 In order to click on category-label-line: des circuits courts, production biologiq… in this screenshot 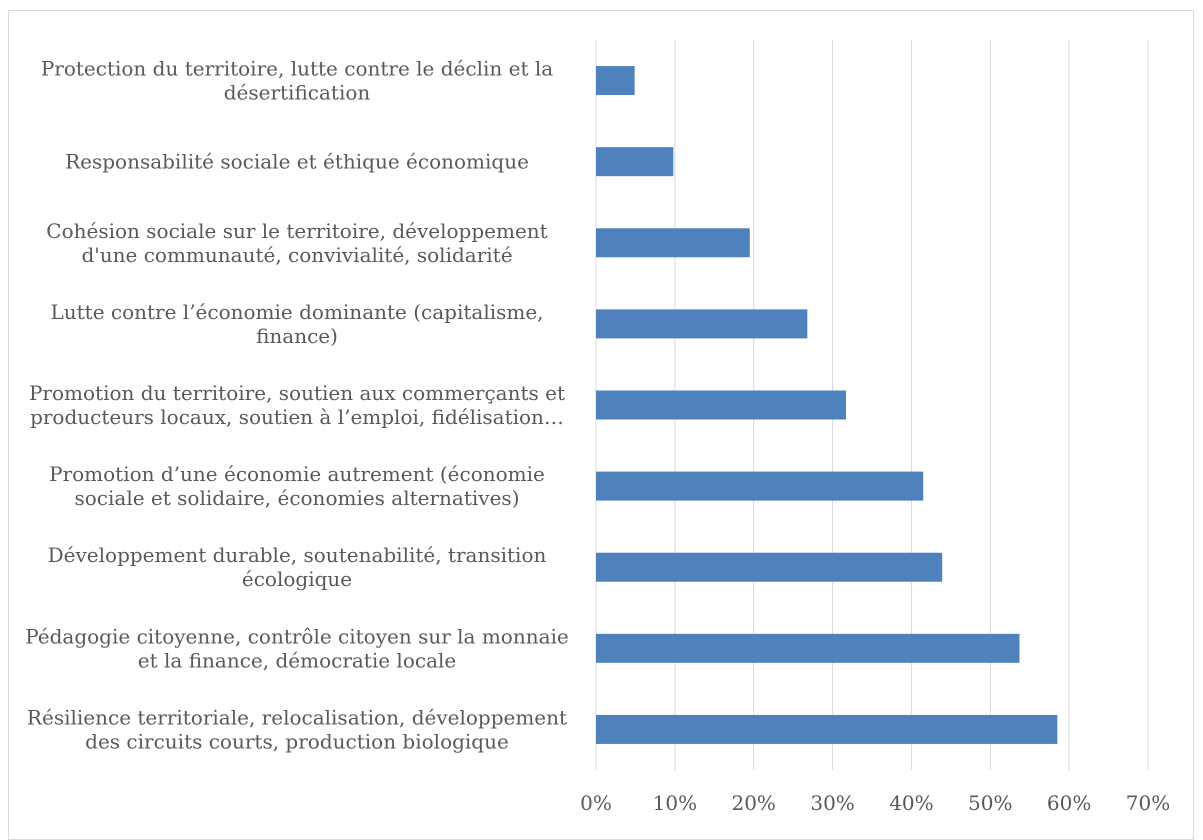, I will do `click(297, 741)`.